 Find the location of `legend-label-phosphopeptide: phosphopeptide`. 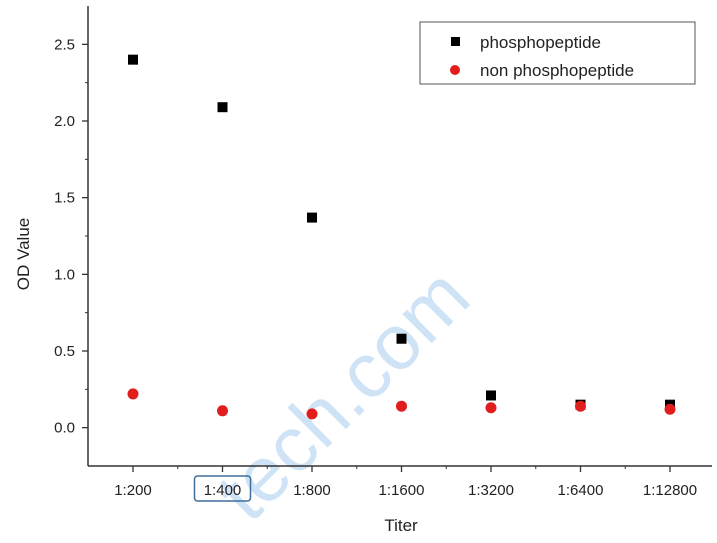

legend-label-phosphopeptide: phosphopeptide is located at coordinates (540, 42).